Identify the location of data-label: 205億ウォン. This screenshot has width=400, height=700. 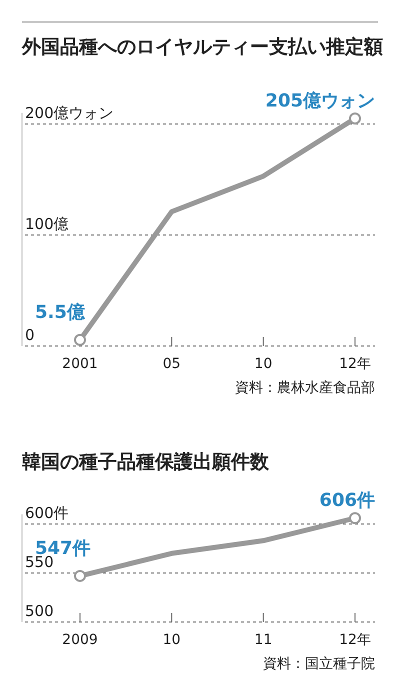
(320, 101).